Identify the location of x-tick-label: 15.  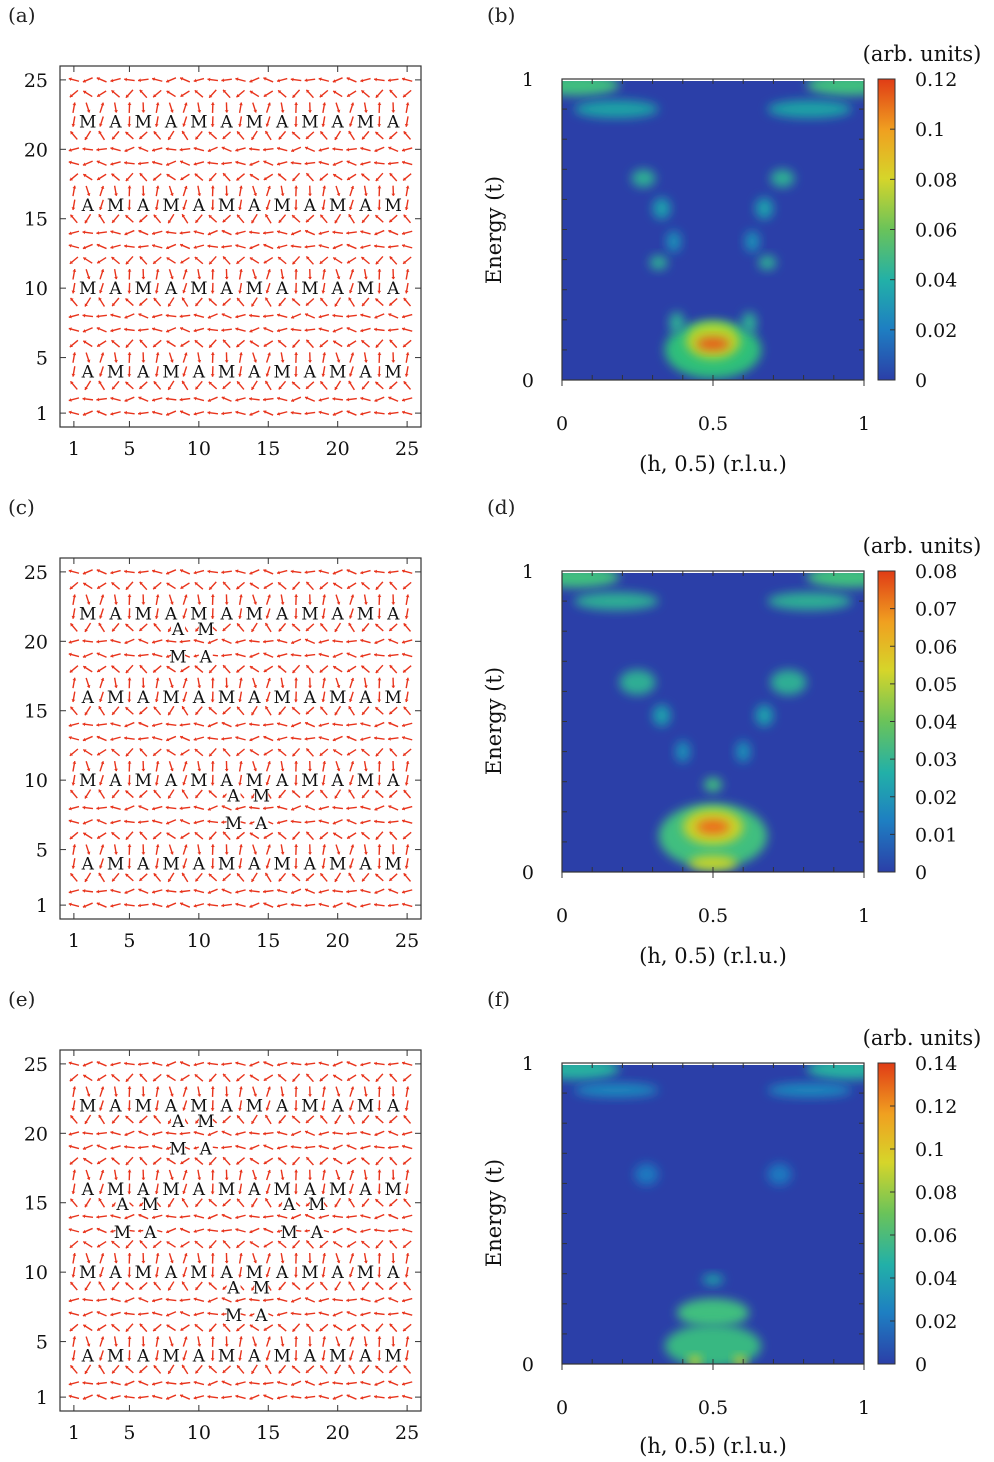
(268, 1433).